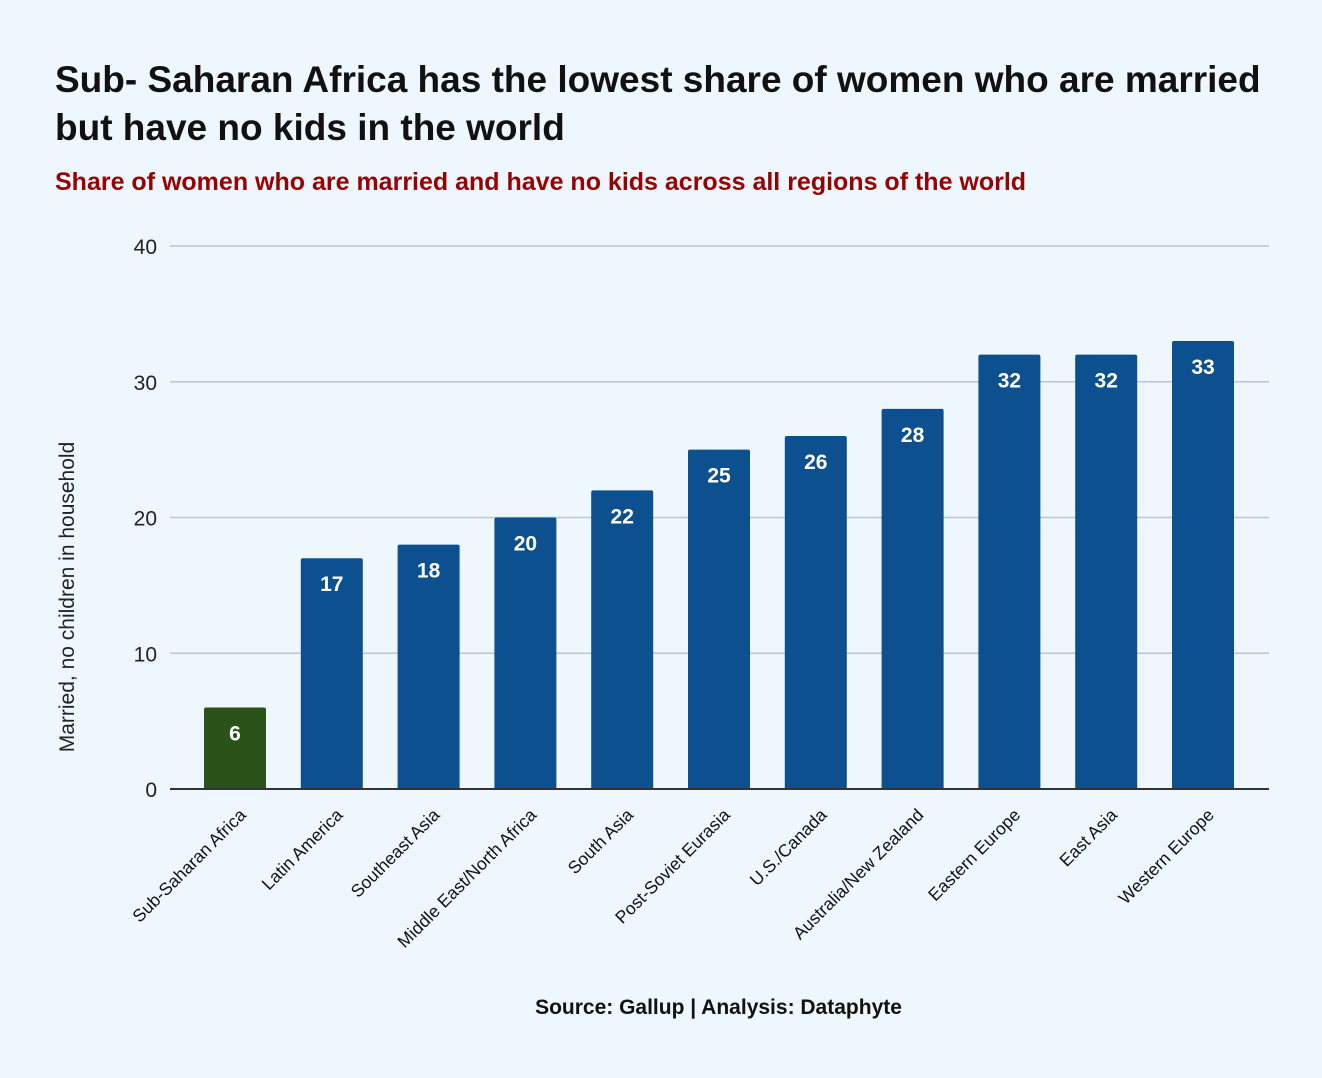  Describe the element at coordinates (1088, 838) in the screenshot. I see `x-tick-label: East Asia` at that location.